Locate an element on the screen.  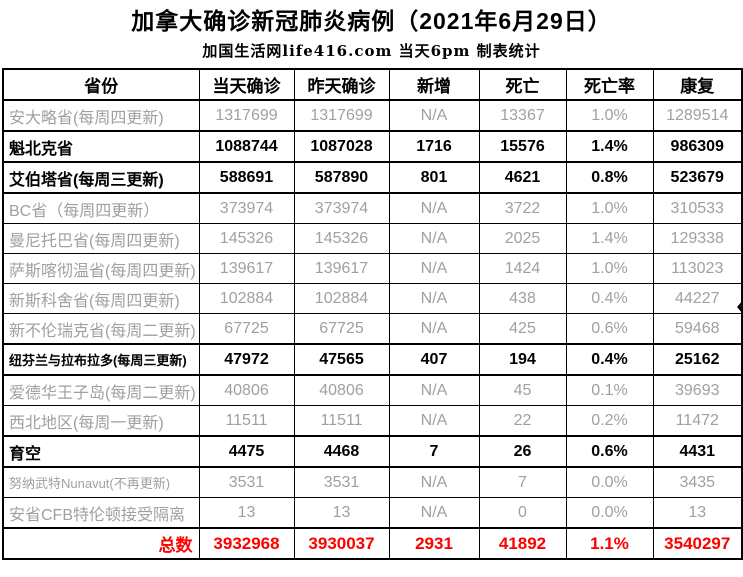
value-cell: 2025 is located at coordinates (522, 238).